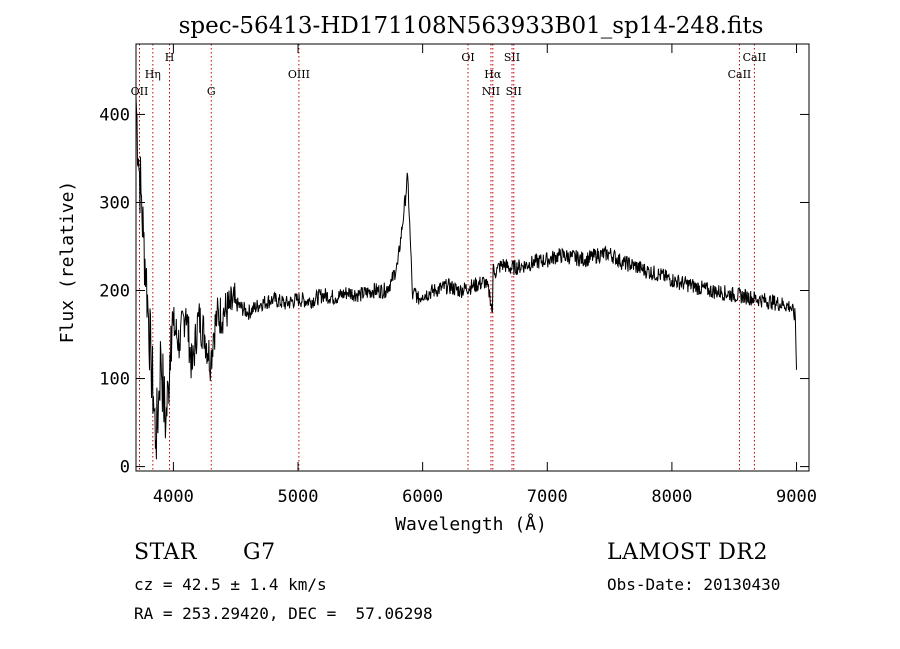 Image resolution: width=900 pixels, height=649 pixels. Describe the element at coordinates (755, 57) in the screenshot. I see `line-label-11: CaII` at that location.